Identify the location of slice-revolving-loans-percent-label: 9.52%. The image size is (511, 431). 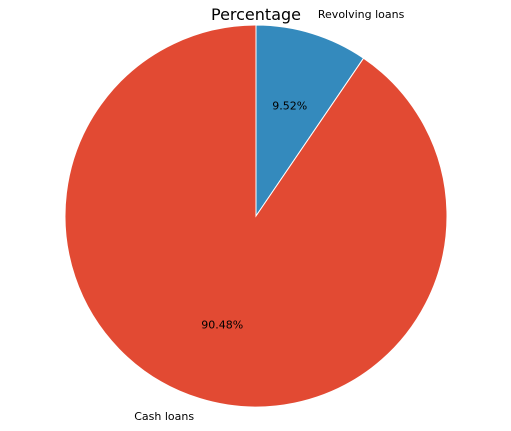
(289, 105).